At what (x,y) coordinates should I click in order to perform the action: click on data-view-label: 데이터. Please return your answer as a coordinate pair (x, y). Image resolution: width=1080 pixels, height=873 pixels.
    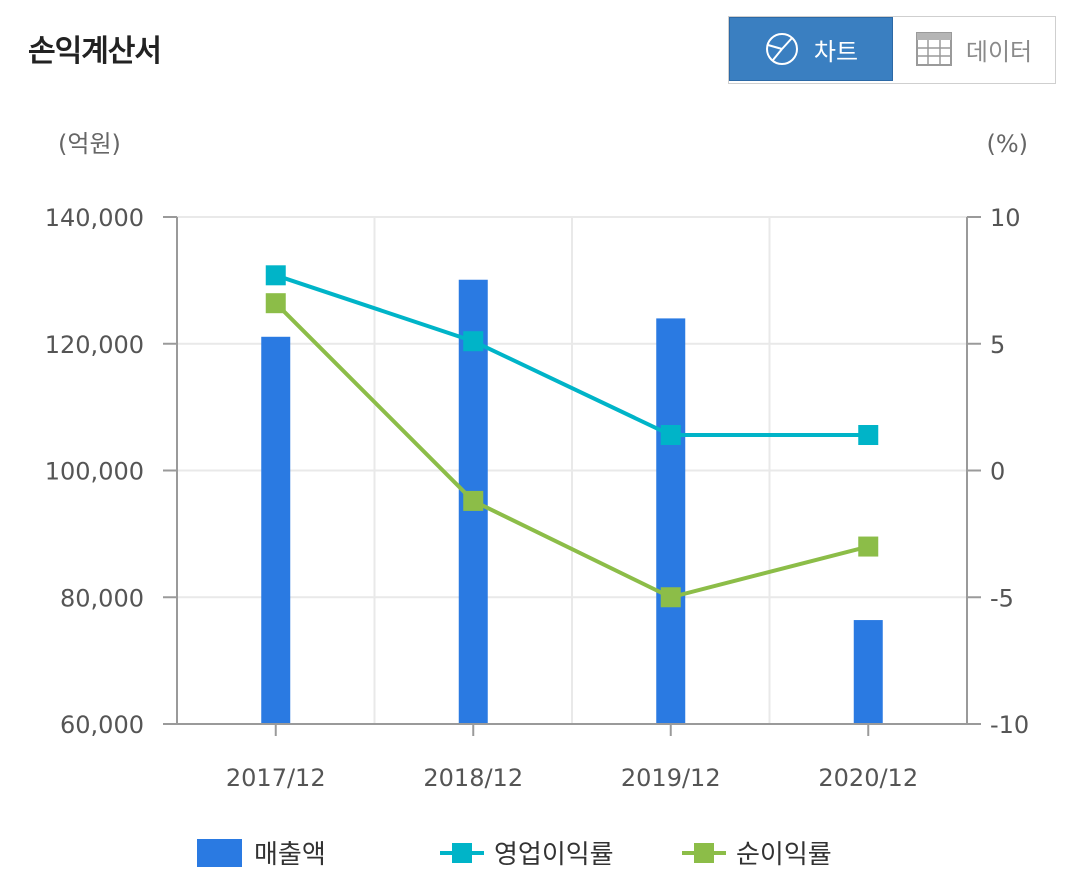
    Looking at the image, I should click on (999, 51).